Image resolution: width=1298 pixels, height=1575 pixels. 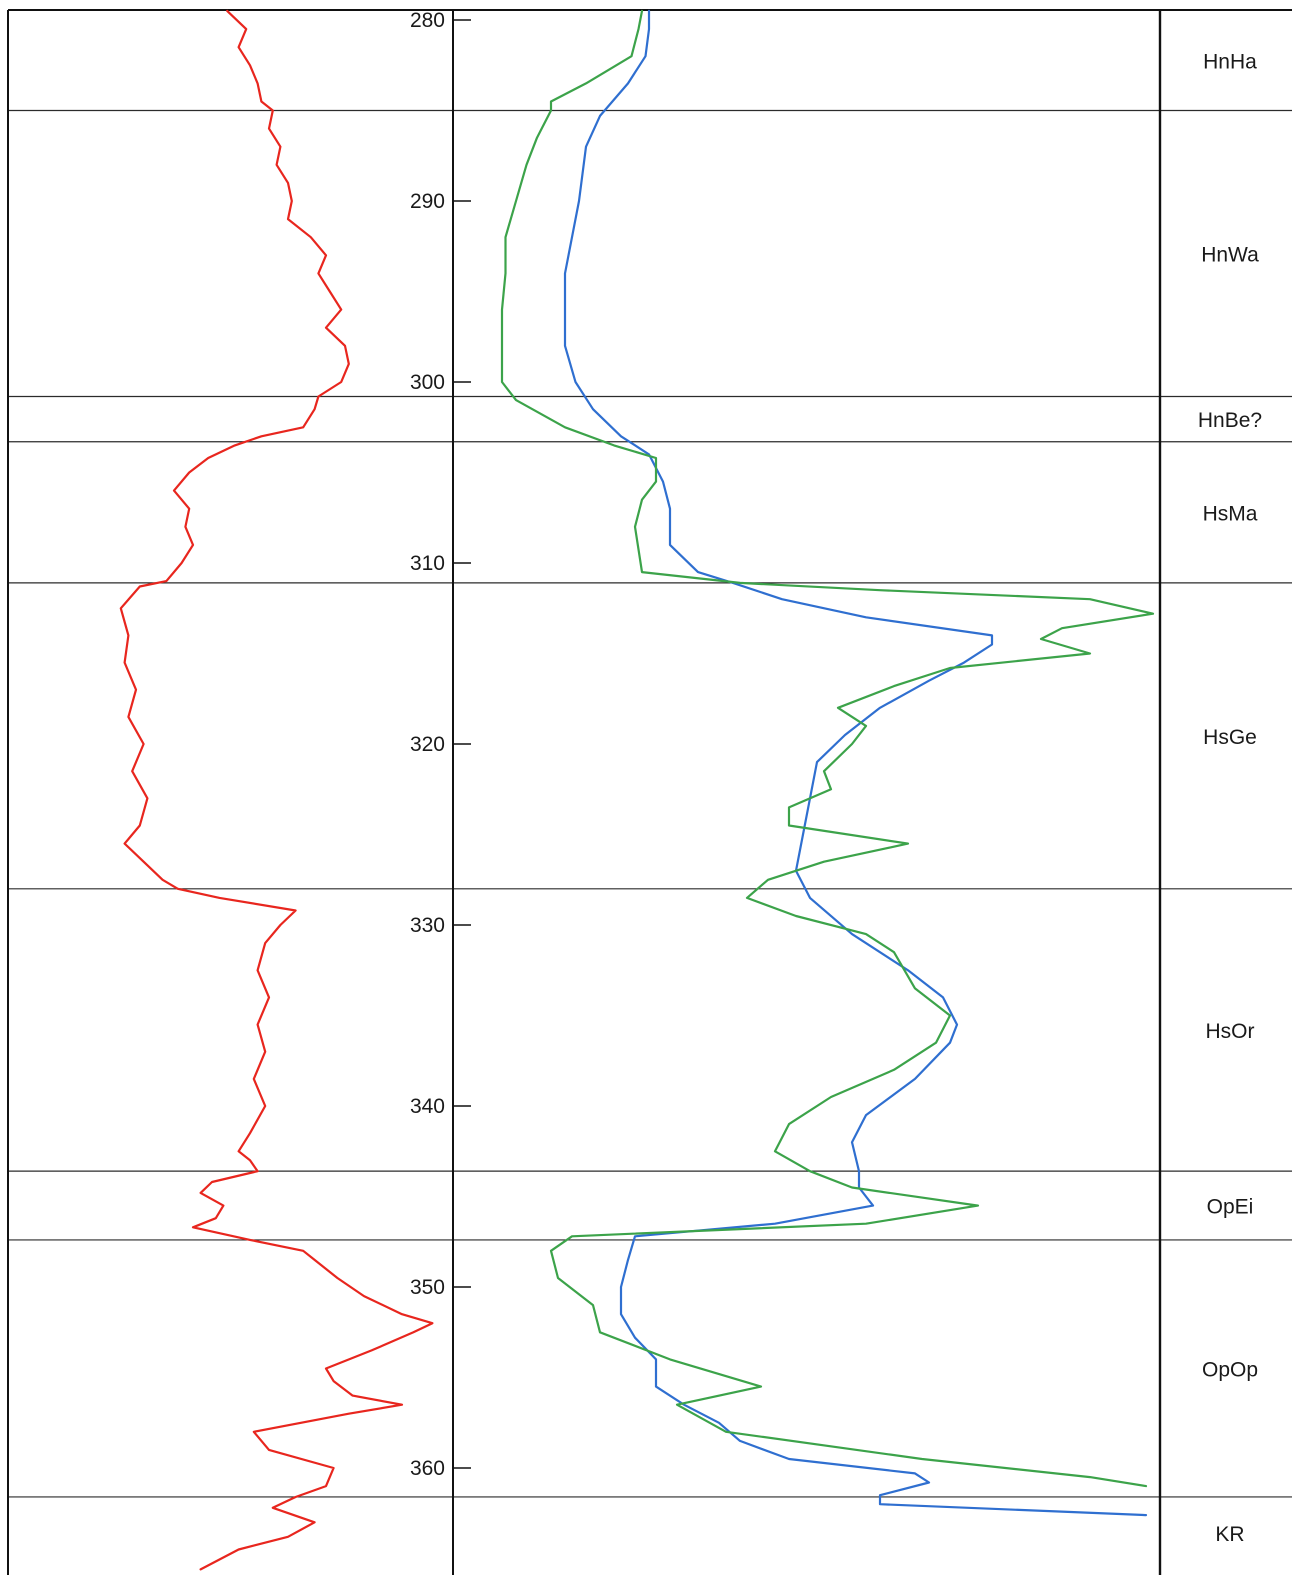 I want to click on depth-tick-label: 290, so click(x=427, y=201).